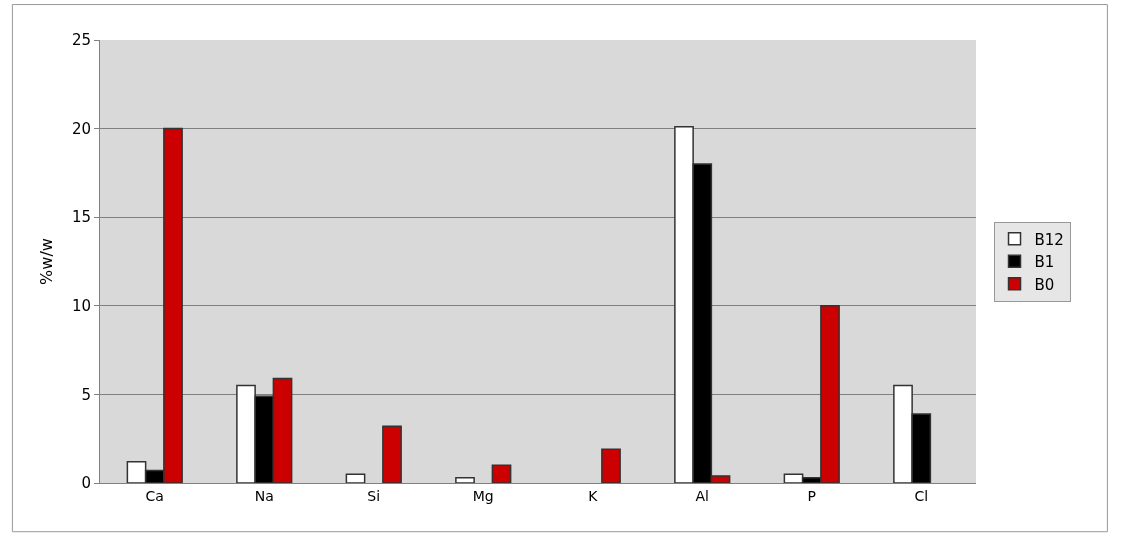 This screenshot has height=533, width=1126. Describe the element at coordinates (921, 495) in the screenshot. I see `x-tick-label: Cl` at that location.